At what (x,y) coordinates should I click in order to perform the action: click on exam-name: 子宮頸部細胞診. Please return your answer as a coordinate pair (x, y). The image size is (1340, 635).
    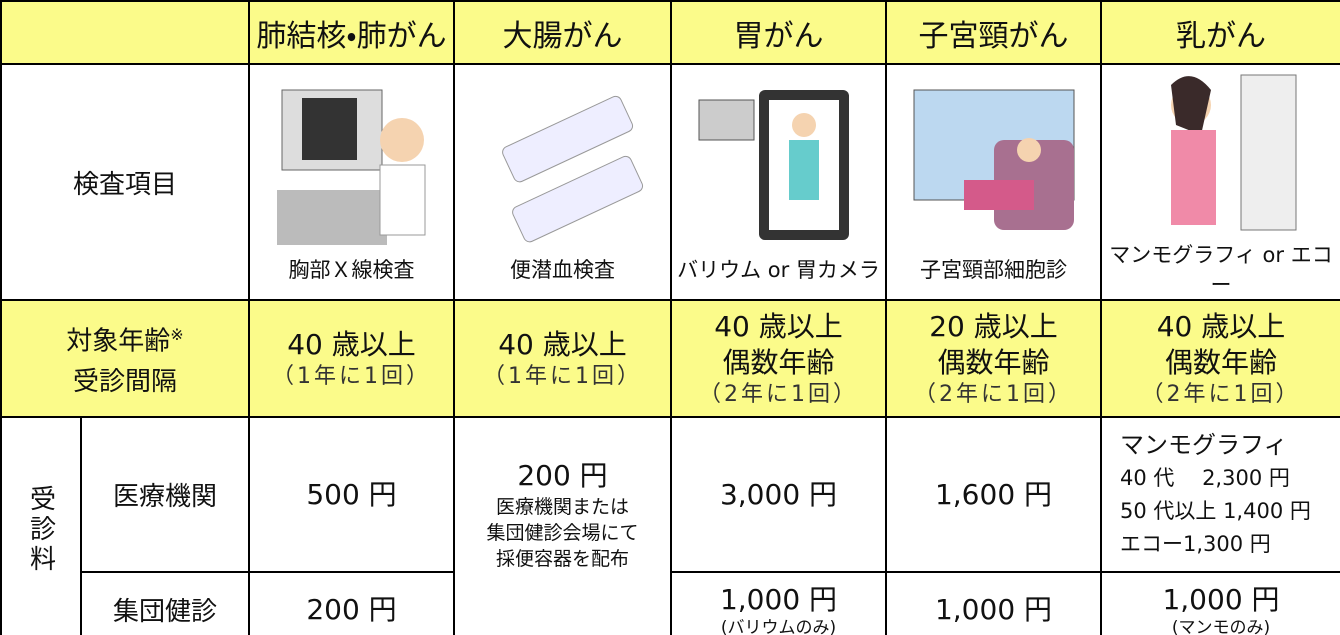
    Looking at the image, I should click on (993, 270).